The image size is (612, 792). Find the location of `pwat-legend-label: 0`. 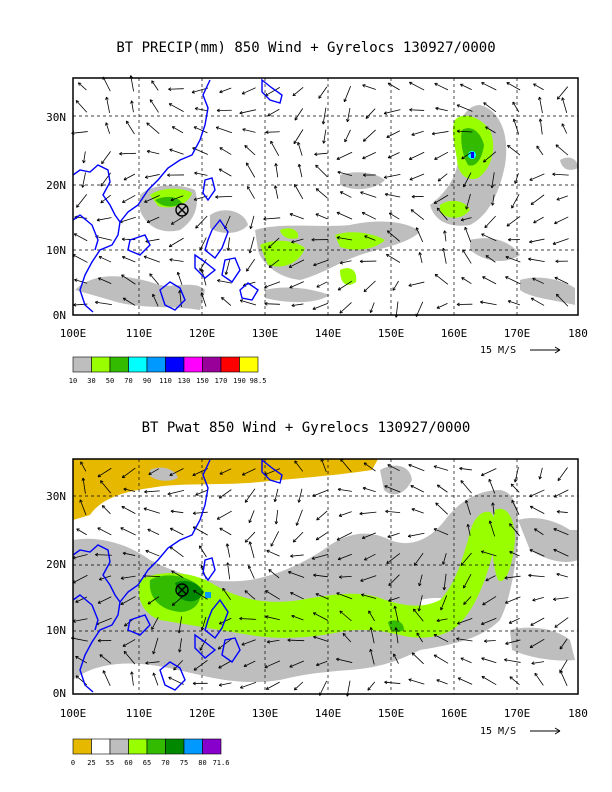

pwat-legend-label: 0 is located at coordinates (73, 763).